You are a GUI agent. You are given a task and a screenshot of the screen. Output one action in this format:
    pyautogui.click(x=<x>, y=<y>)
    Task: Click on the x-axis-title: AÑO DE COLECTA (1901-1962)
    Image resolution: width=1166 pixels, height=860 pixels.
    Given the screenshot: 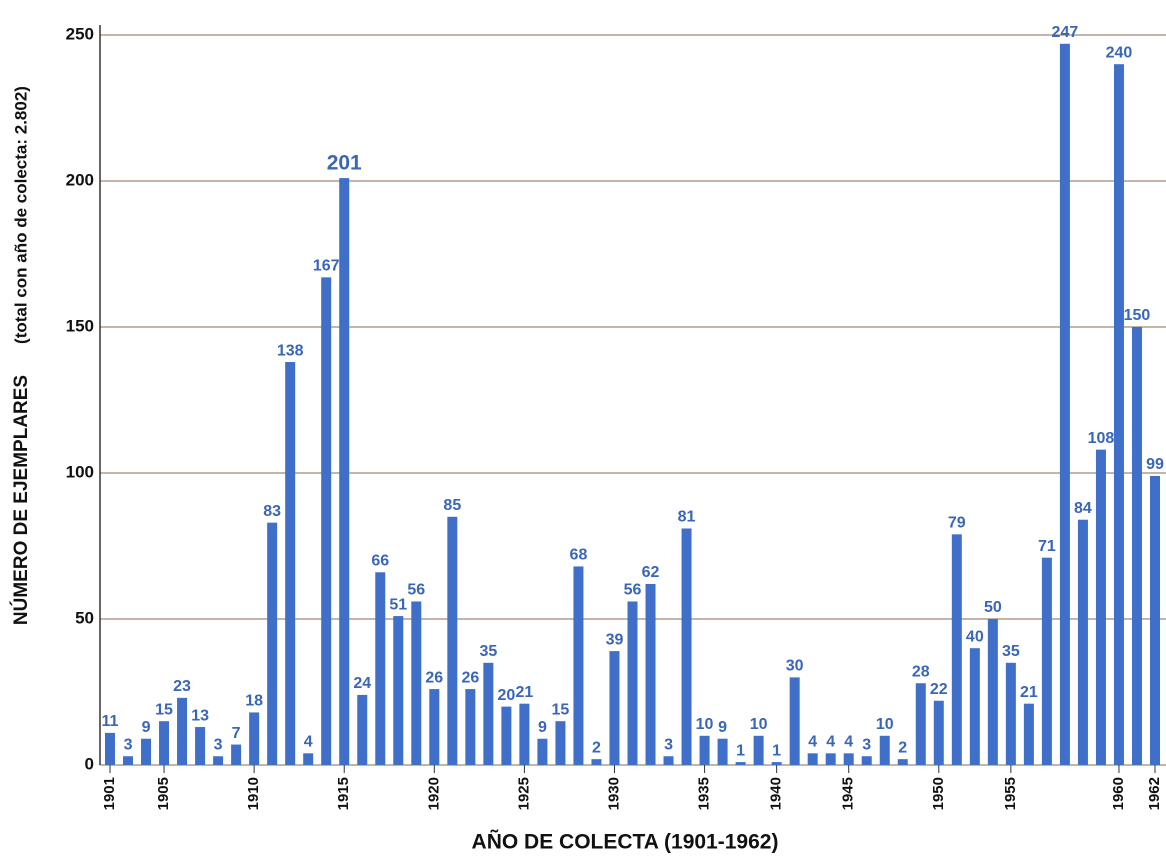 What is the action you would take?
    pyautogui.click(x=625, y=842)
    